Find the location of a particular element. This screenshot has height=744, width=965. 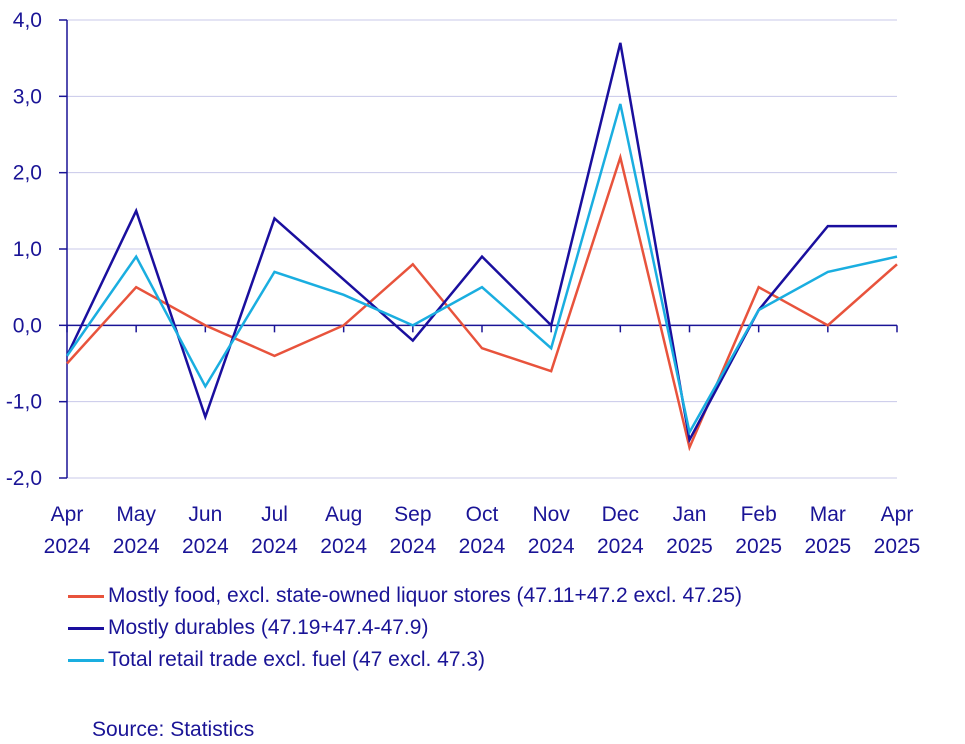

y-tick-label: 0,0 is located at coordinates (27, 325).